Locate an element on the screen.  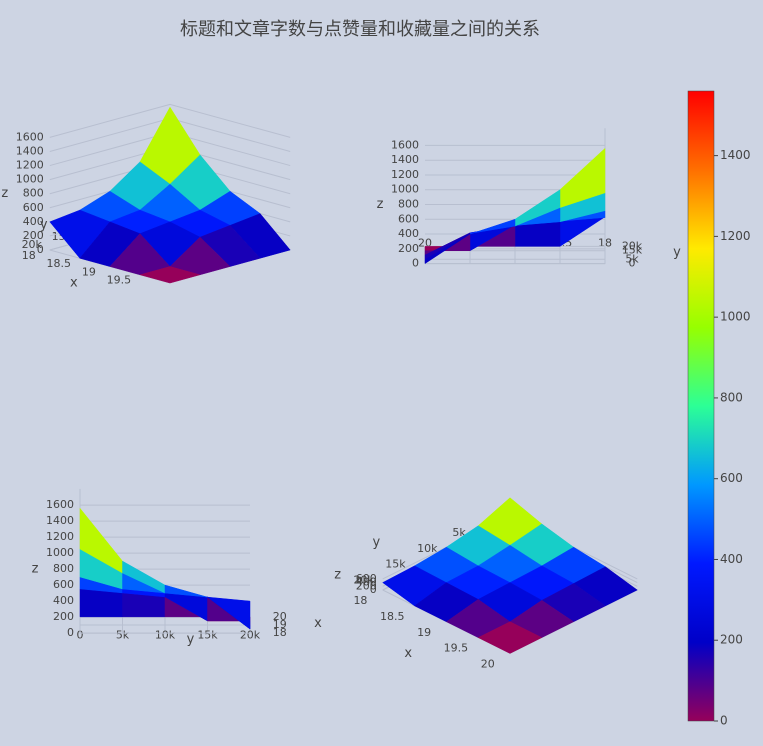
colorbar-tick-label: 800 is located at coordinates (731, 397).